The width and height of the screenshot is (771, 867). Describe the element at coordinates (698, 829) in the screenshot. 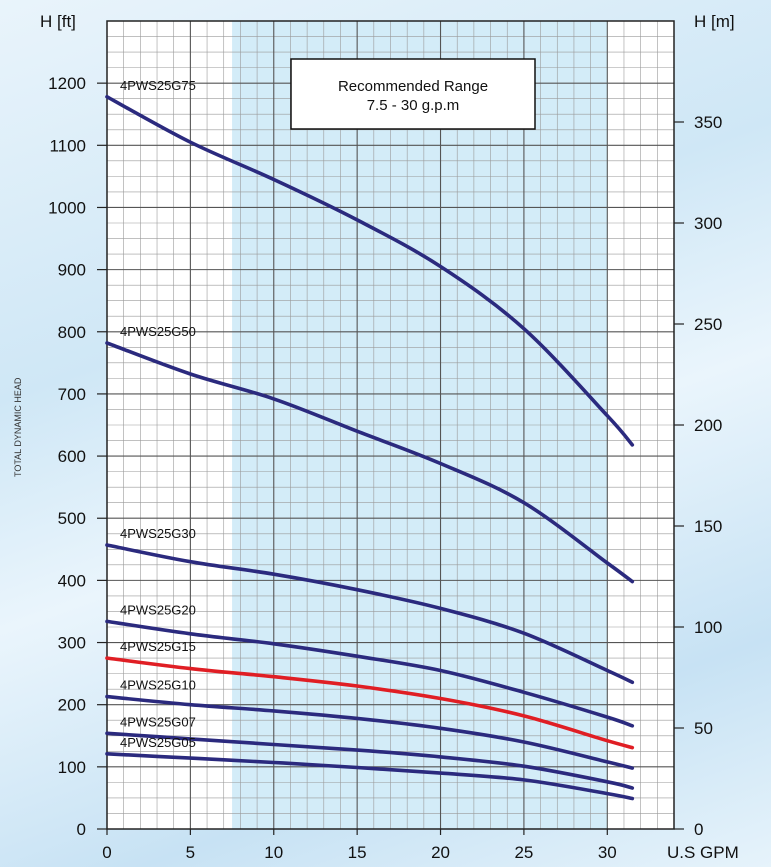

I see `y-tick-label-m: 0` at that location.